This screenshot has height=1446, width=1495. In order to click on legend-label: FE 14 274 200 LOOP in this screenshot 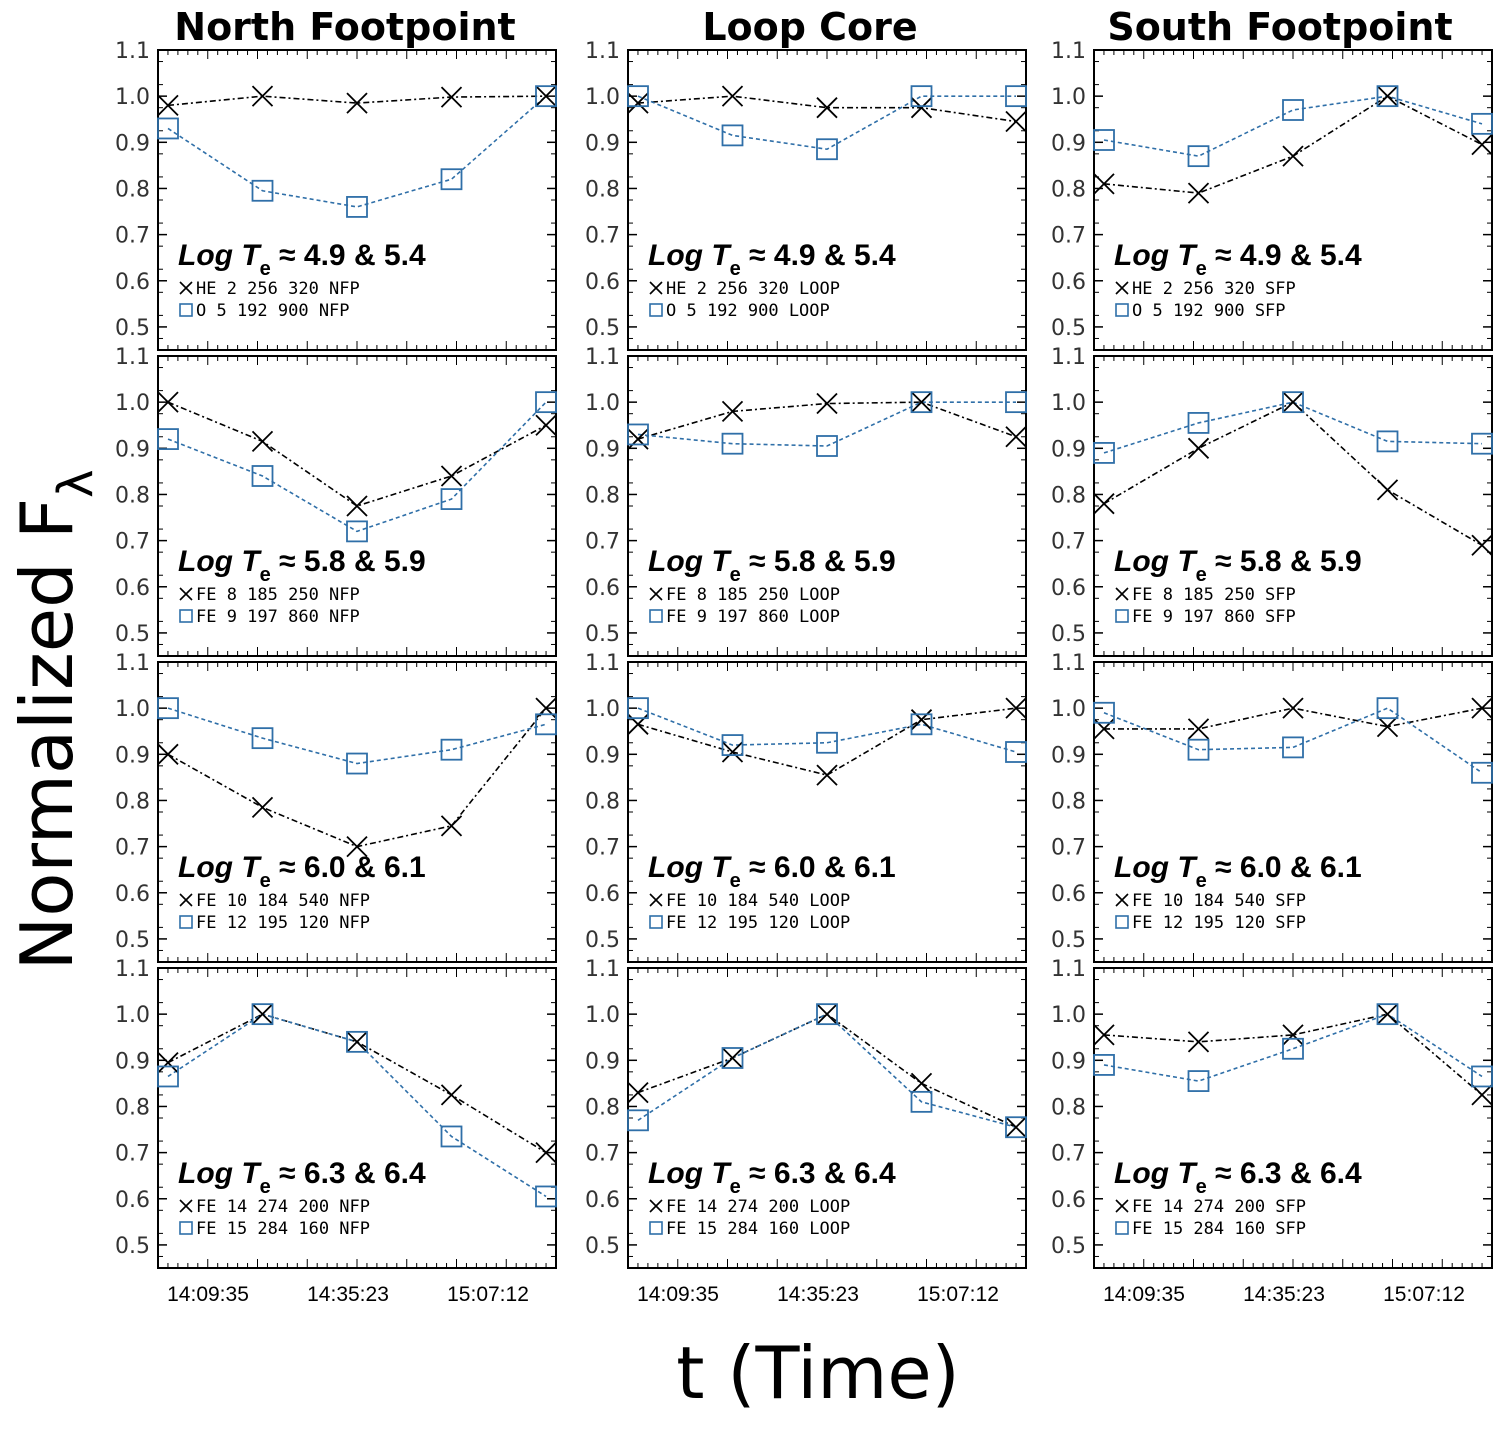, I will do `click(758, 1207)`.